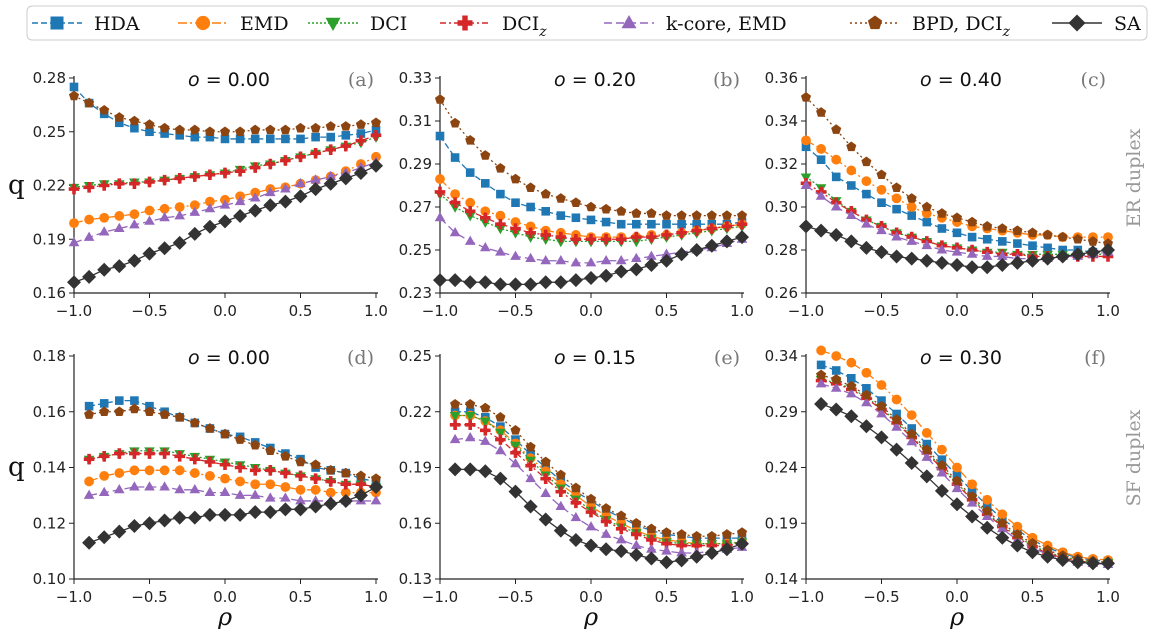  Describe the element at coordinates (781, 293) in the screenshot. I see `y-tick-label: 0.26` at that location.